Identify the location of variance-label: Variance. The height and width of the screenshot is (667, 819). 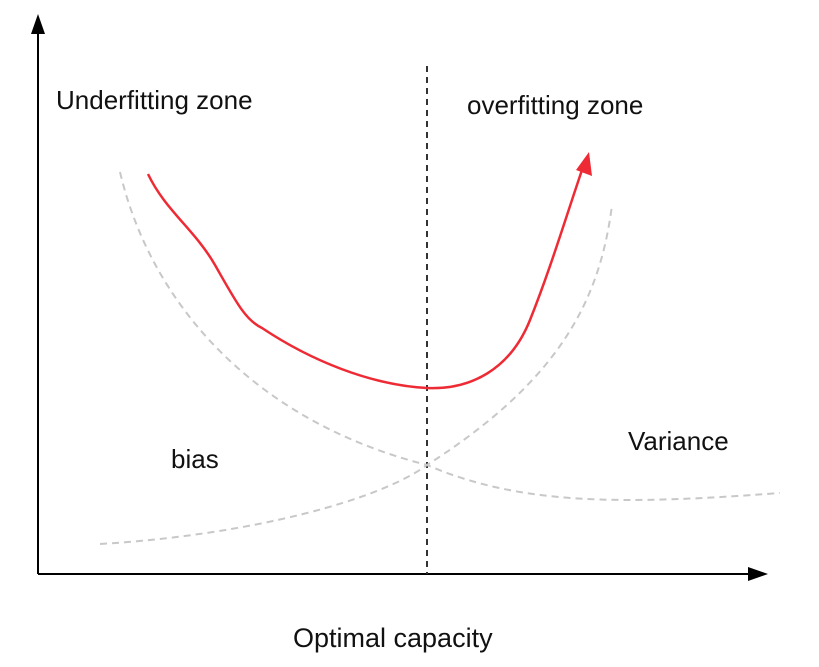
(678, 441).